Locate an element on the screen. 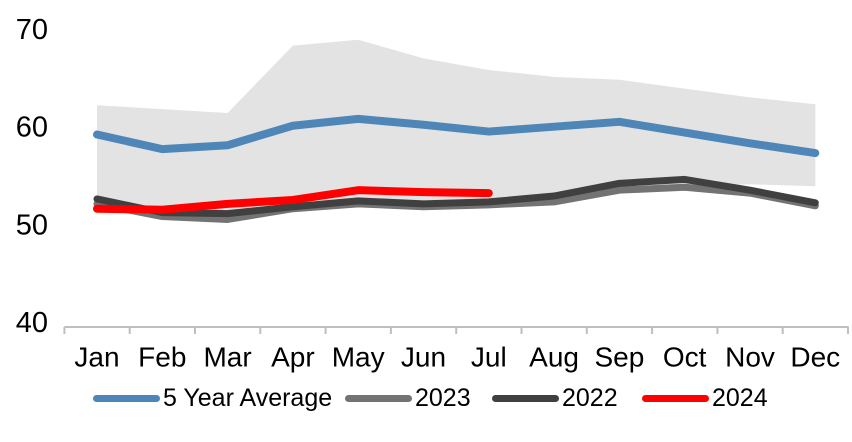 This screenshot has width=852, height=442. legend-item-2023: 2023 is located at coordinates (408, 398).